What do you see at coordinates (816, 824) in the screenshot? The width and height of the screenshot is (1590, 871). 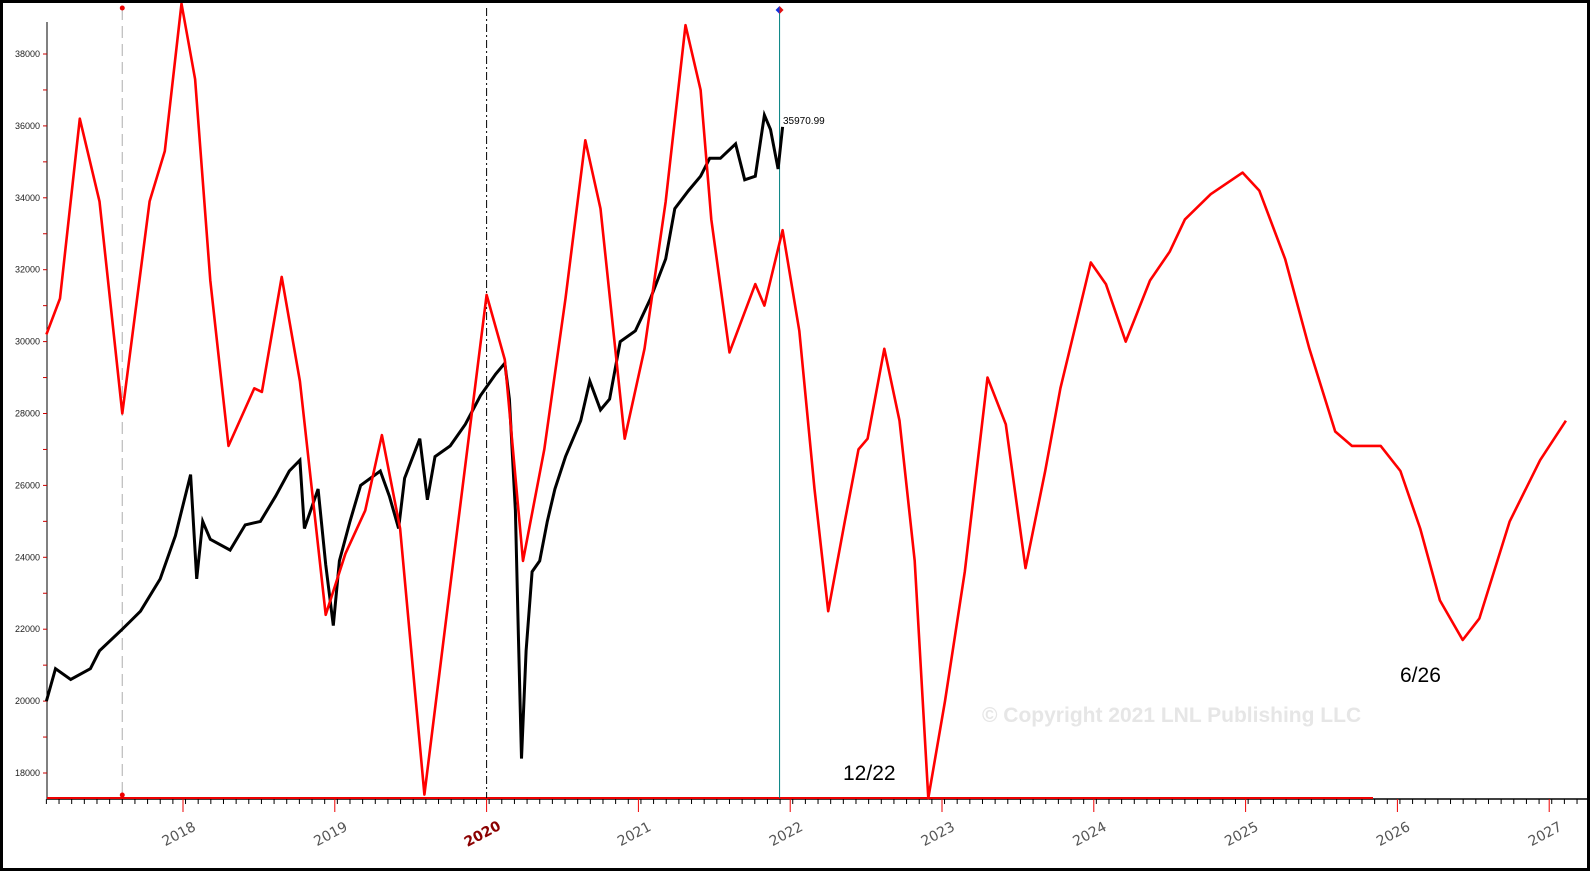 I see `x-axis: 2018 2019 2020 2021 2022 2023 2024 2025 2026 2027` at bounding box center [816, 824].